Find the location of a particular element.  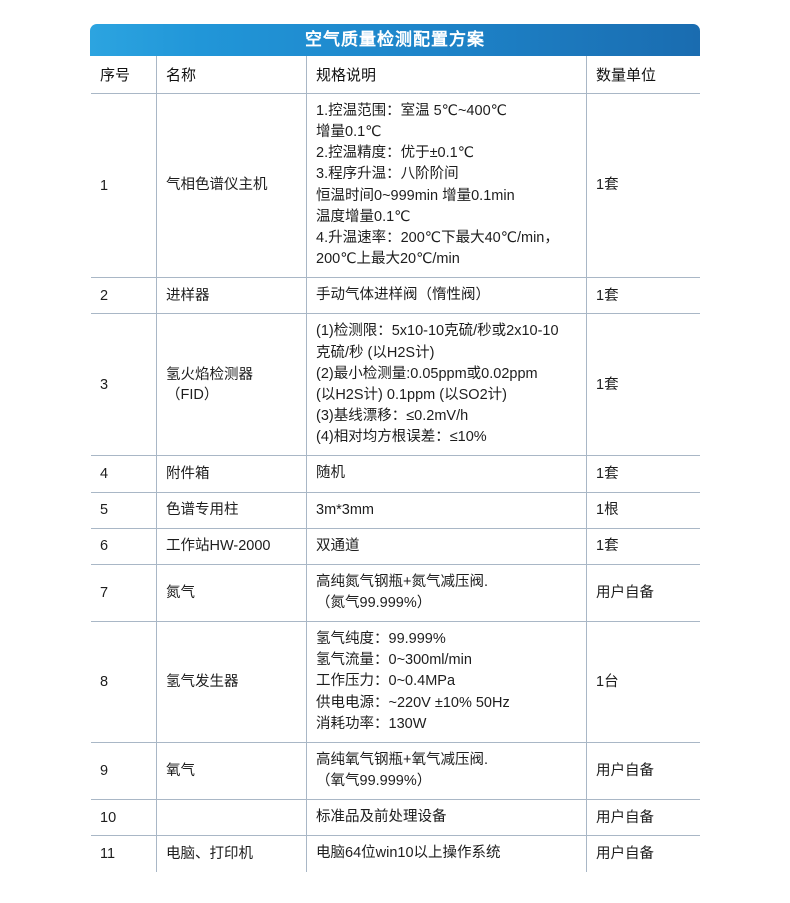

cell-name: 氢气发生器 is located at coordinates (231, 682).